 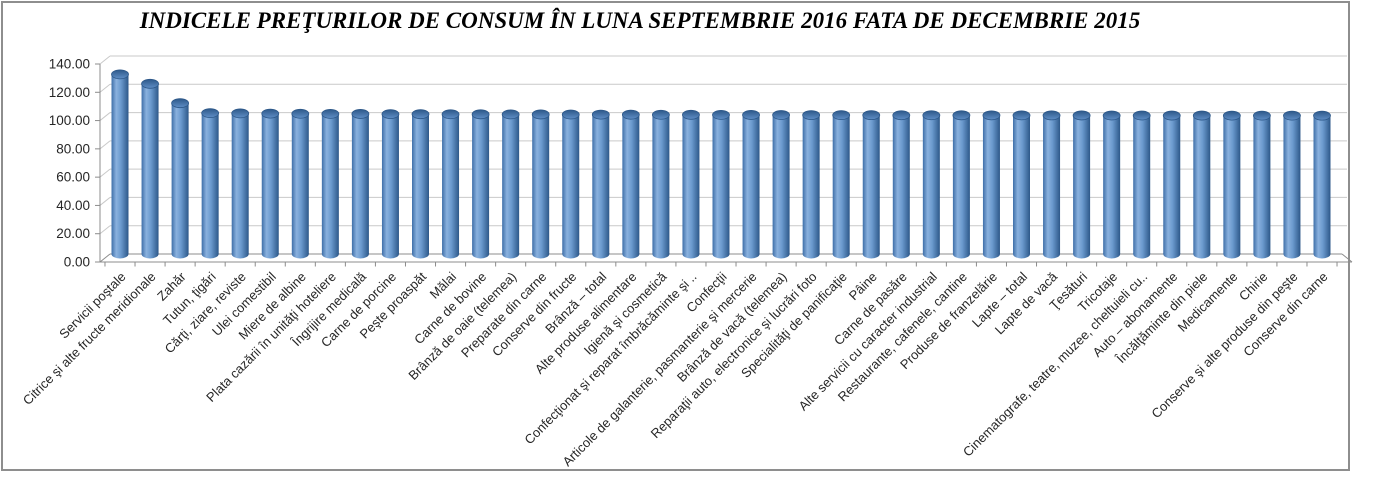 I want to click on y-tick-label: 120.00, so click(x=69, y=92).